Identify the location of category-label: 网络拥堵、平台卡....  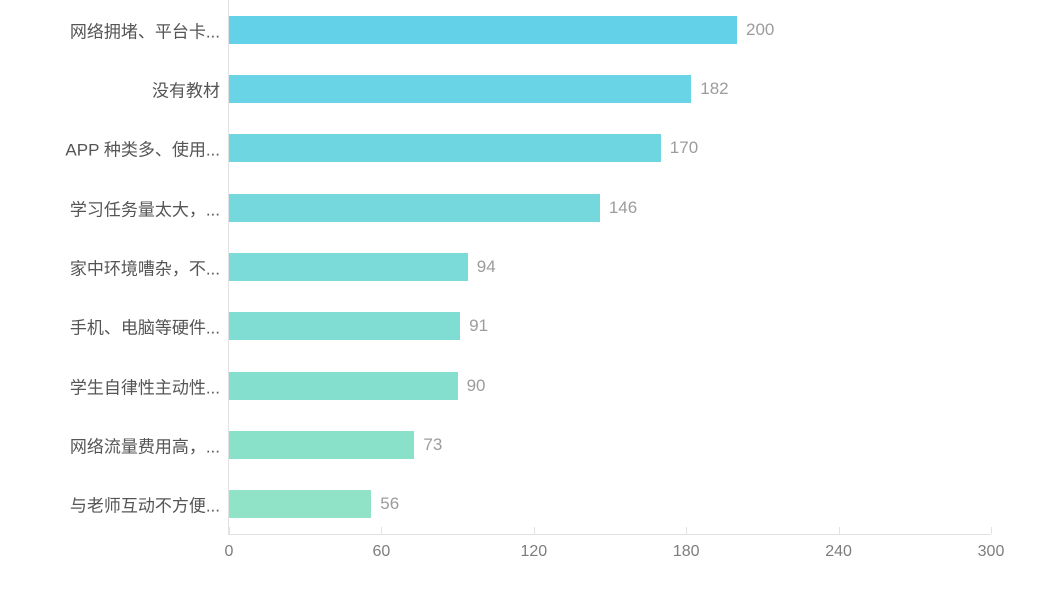
(144, 32).